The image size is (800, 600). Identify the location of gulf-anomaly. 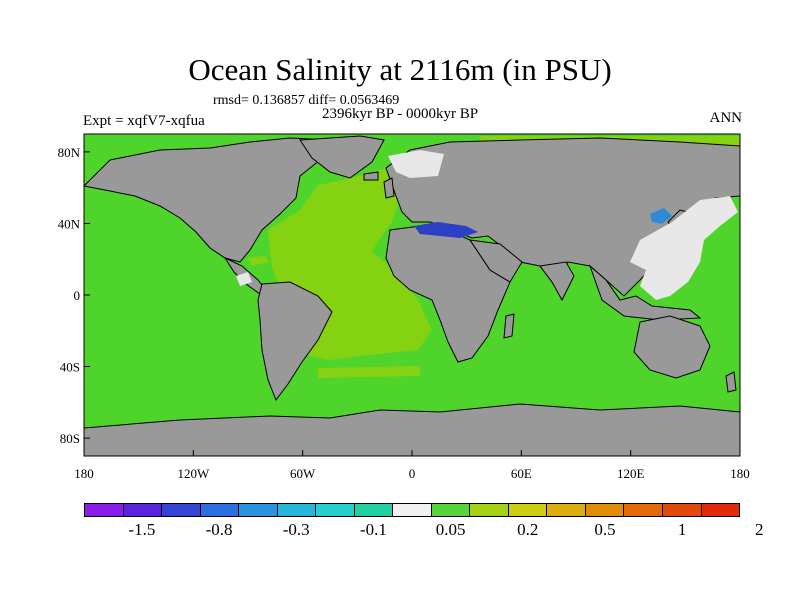
(259, 261).